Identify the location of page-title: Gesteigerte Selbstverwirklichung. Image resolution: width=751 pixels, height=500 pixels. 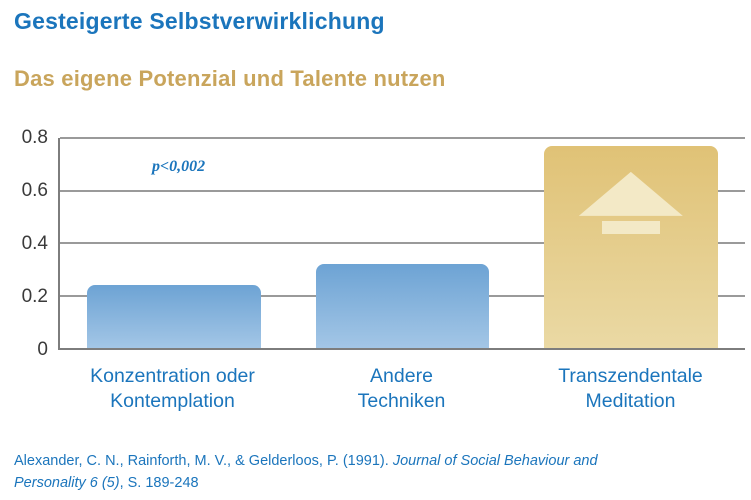
(199, 21).